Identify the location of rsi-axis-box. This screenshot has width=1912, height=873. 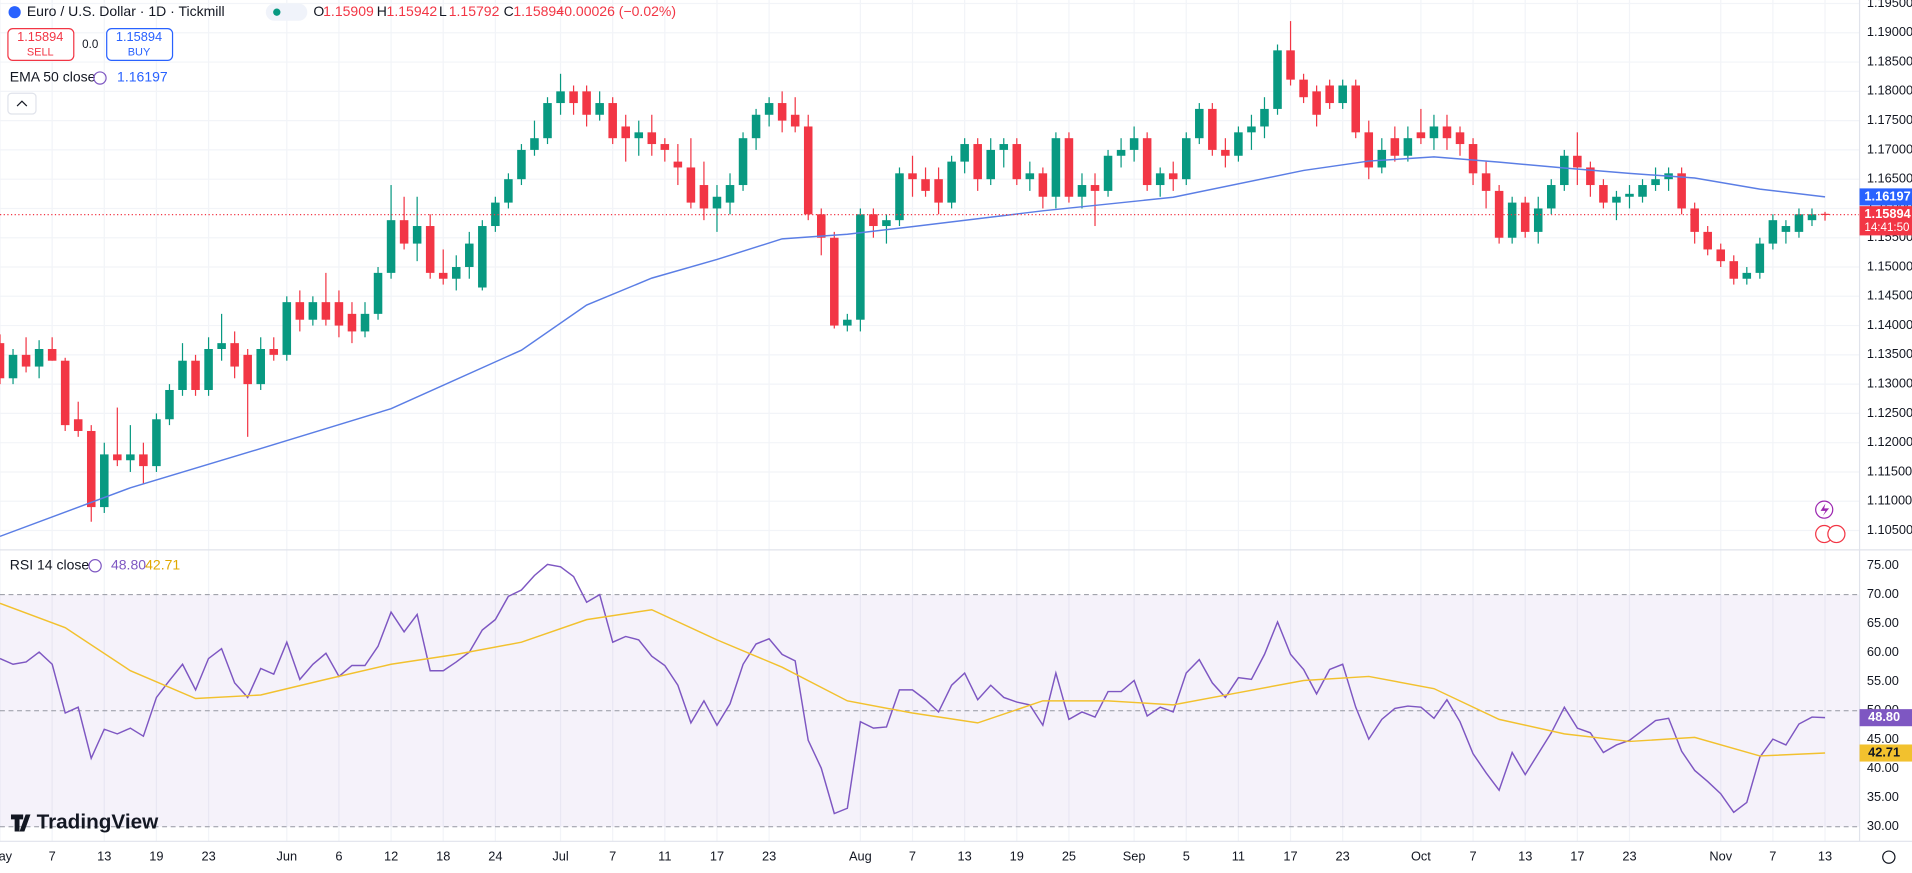
(1885, 718).